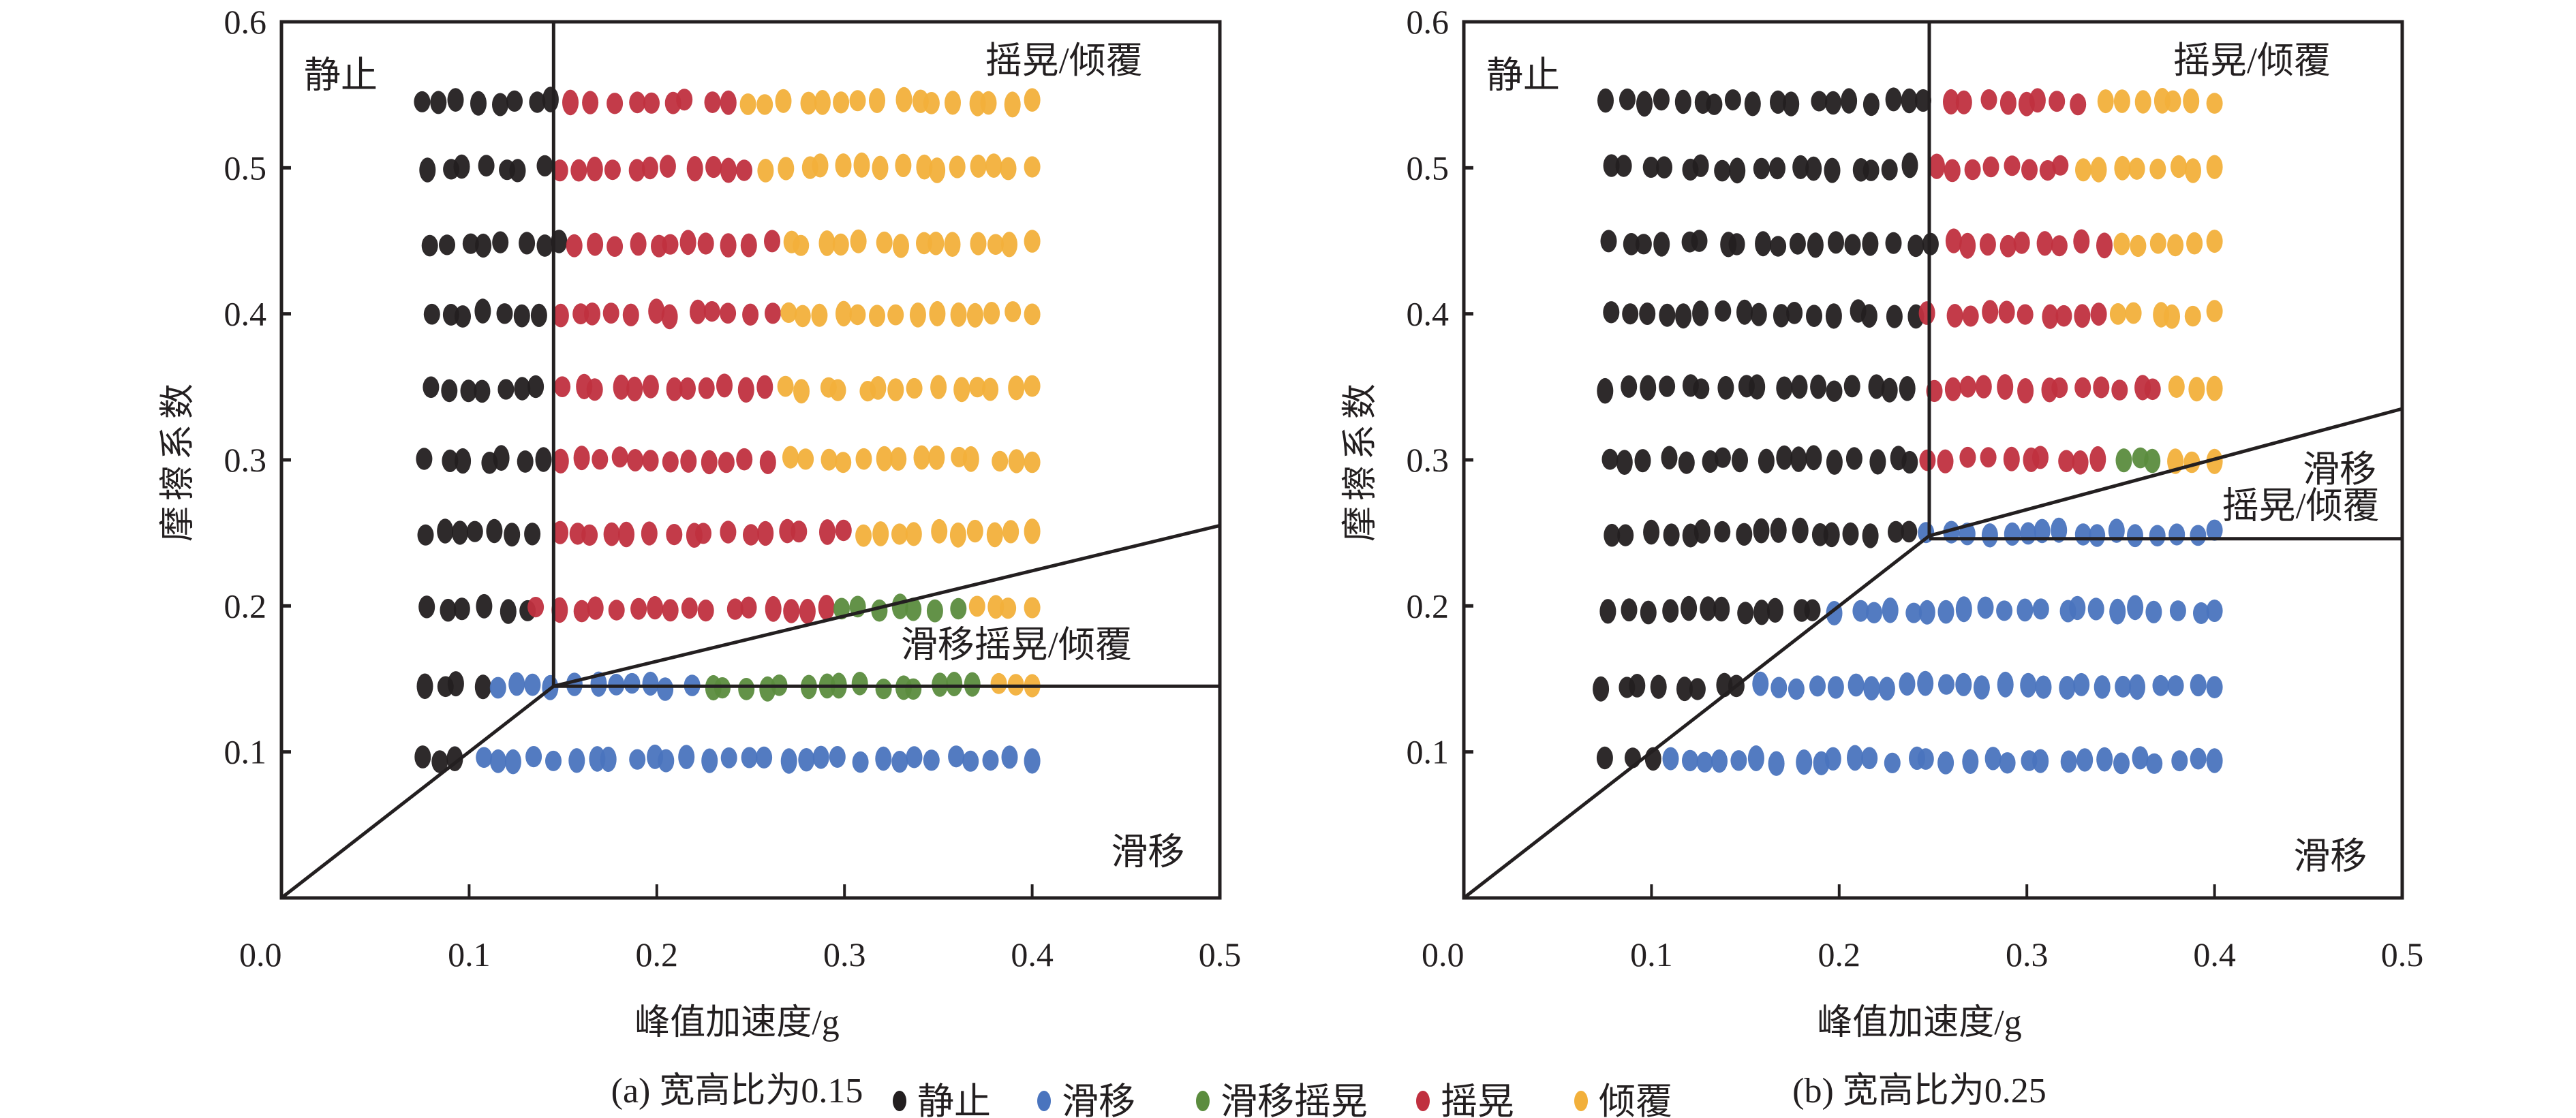  What do you see at coordinates (1220, 955) in the screenshot?
I see `x-tick-label: 0.5` at bounding box center [1220, 955].